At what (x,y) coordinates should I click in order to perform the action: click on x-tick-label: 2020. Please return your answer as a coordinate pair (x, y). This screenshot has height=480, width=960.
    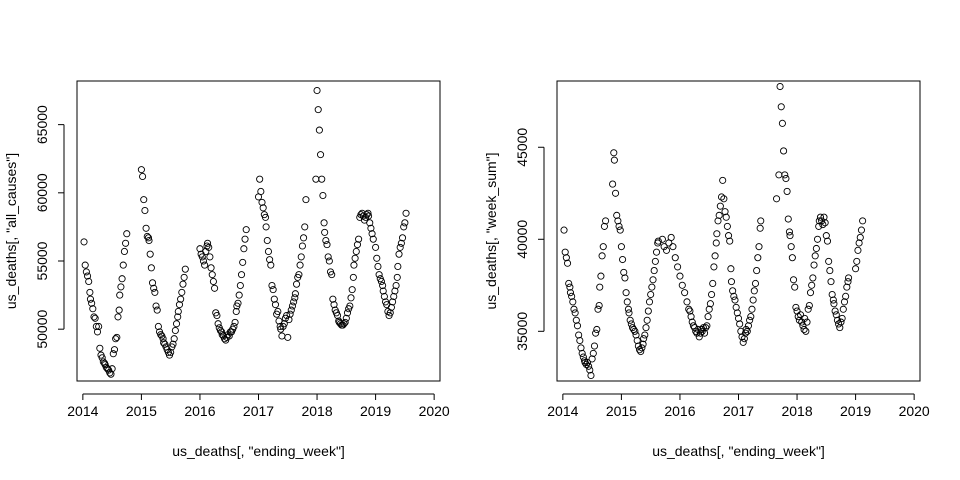
    Looking at the image, I should click on (434, 411).